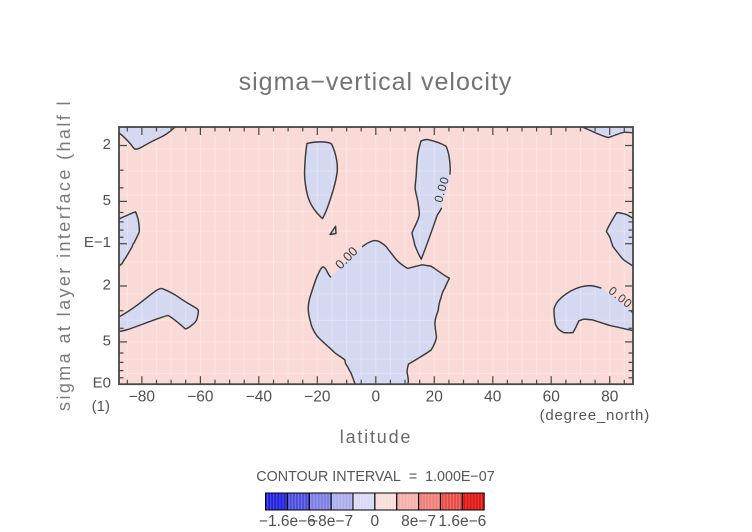 The height and width of the screenshot is (532, 752). What do you see at coordinates (200, 397) in the screenshot?
I see `svg-text: −60` at bounding box center [200, 397].